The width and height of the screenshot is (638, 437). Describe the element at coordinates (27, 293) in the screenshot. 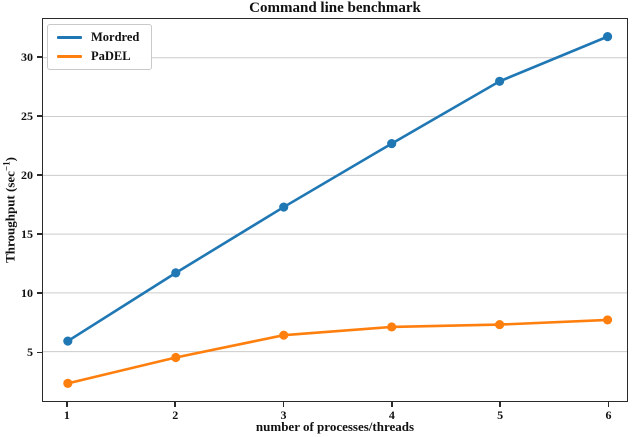

I see `y-tick-label-10: 10` at that location.